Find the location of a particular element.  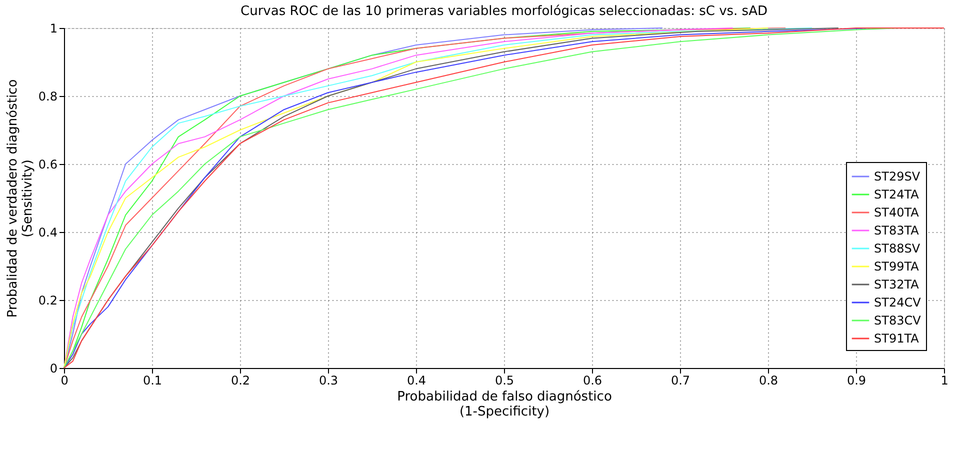

x-tick-label: 0.7 is located at coordinates (680, 381).